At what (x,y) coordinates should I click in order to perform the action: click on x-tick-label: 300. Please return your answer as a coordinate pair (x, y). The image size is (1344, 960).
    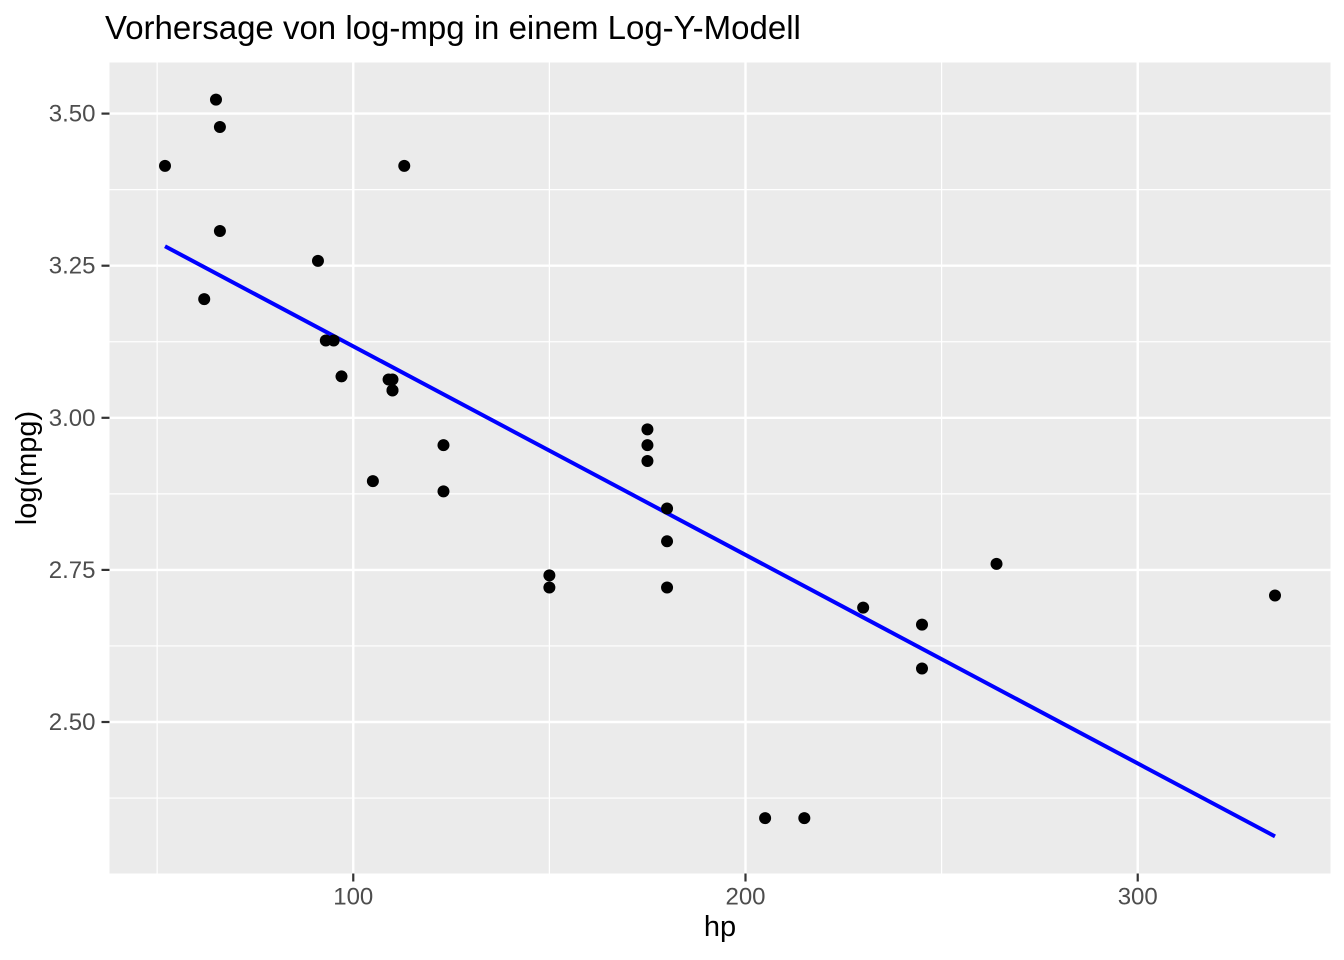
    Looking at the image, I should click on (1138, 897).